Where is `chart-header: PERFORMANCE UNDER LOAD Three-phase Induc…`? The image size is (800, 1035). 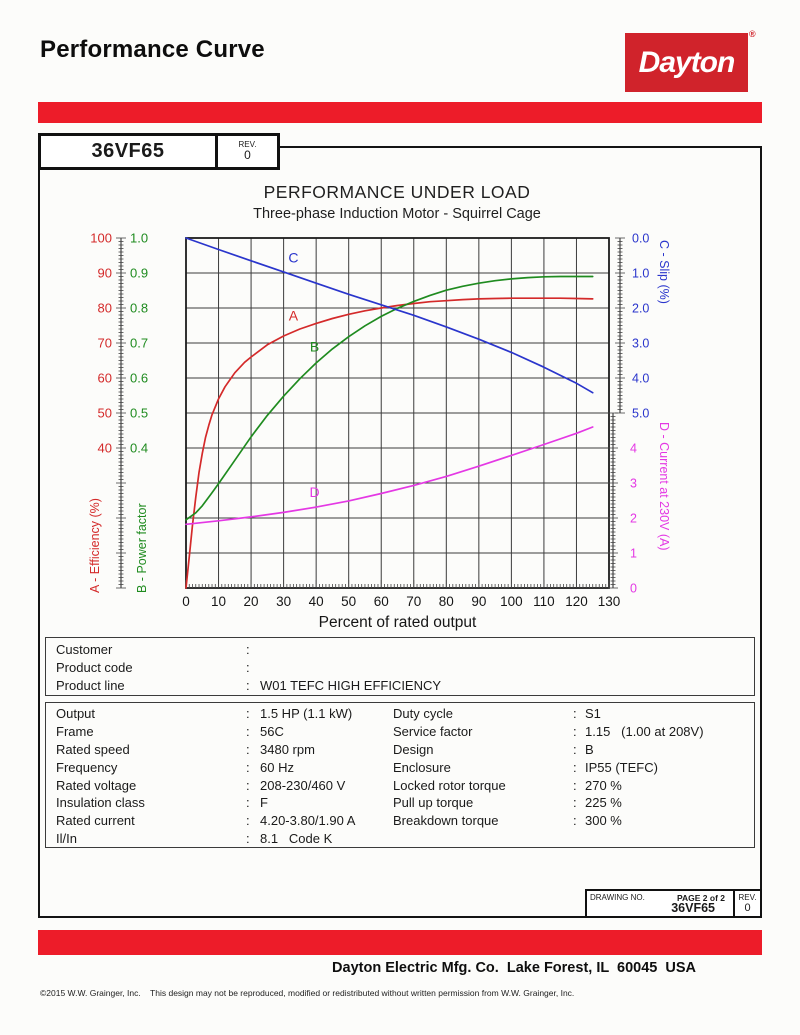 chart-header: PERFORMANCE UNDER LOAD Three-phase Induc… is located at coordinates (397, 202).